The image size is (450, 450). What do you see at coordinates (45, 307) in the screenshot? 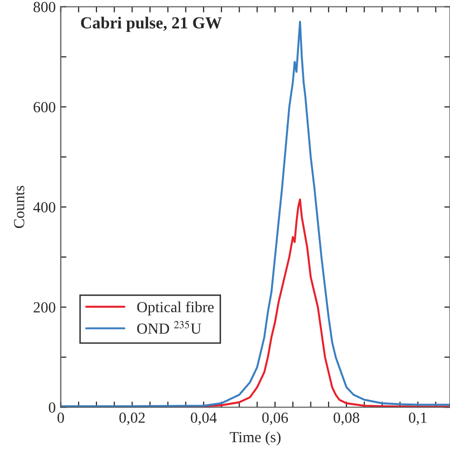
I see `y-tick-label: 200` at bounding box center [45, 307].